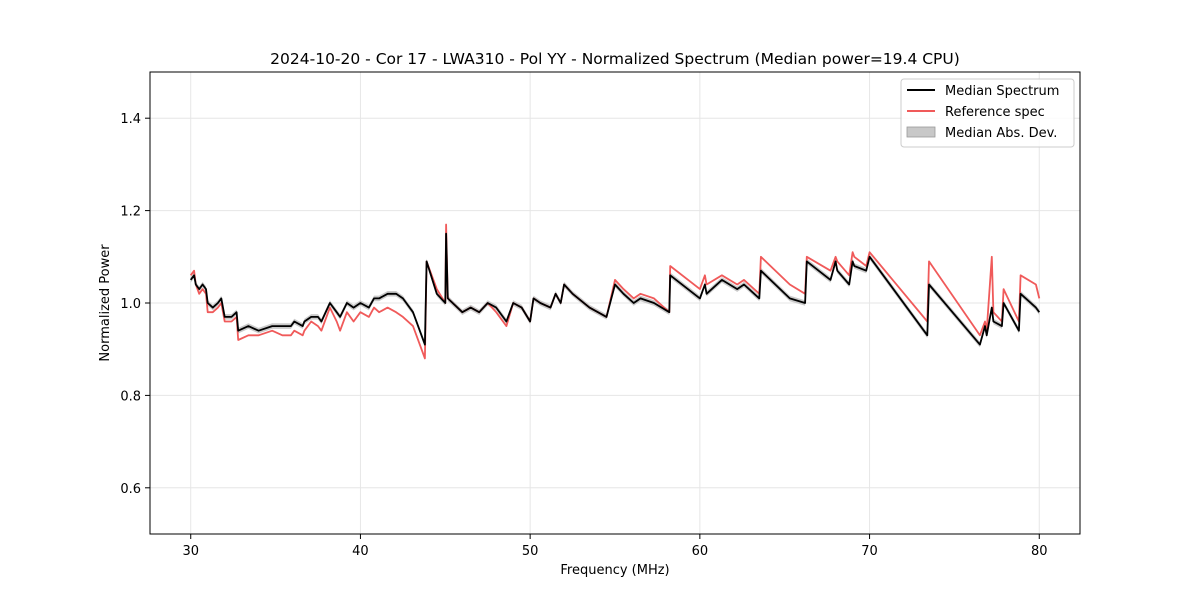  Describe the element at coordinates (105, 303) in the screenshot. I see `y-axis-label: Normalized Power` at that location.